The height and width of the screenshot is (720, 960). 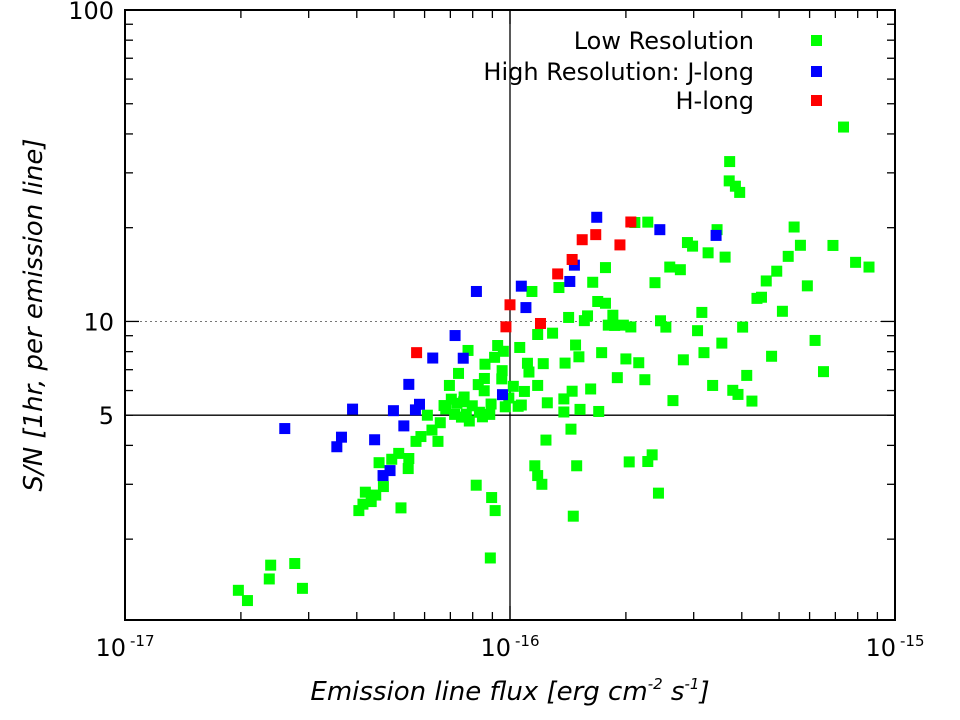 What do you see at coordinates (509, 691) in the screenshot?
I see `x-axis-label: Emission line flux [erg cm-2 s-1]` at bounding box center [509, 691].